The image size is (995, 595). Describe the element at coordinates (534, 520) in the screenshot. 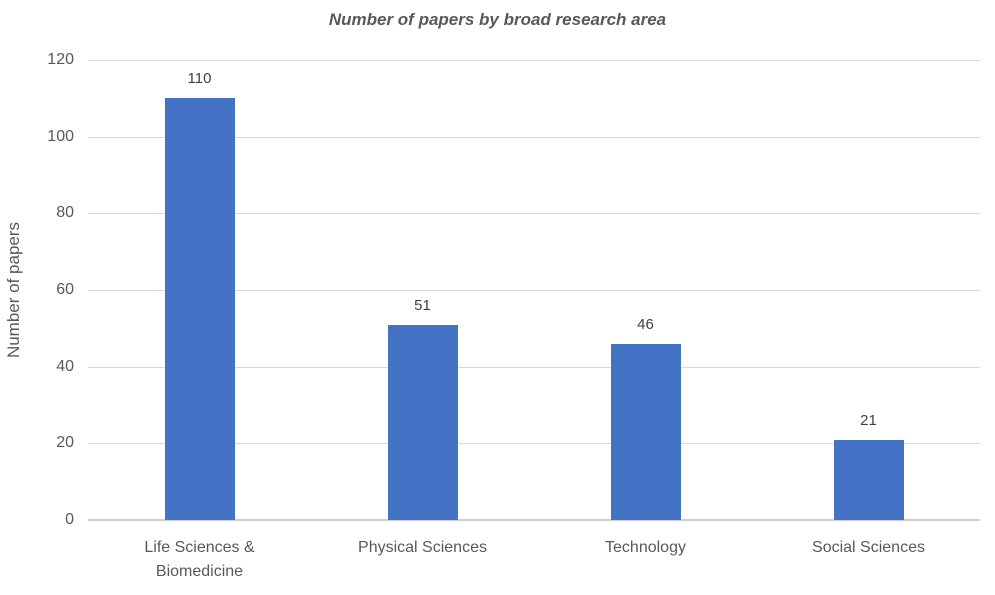

I see `x-axis-line` at that location.